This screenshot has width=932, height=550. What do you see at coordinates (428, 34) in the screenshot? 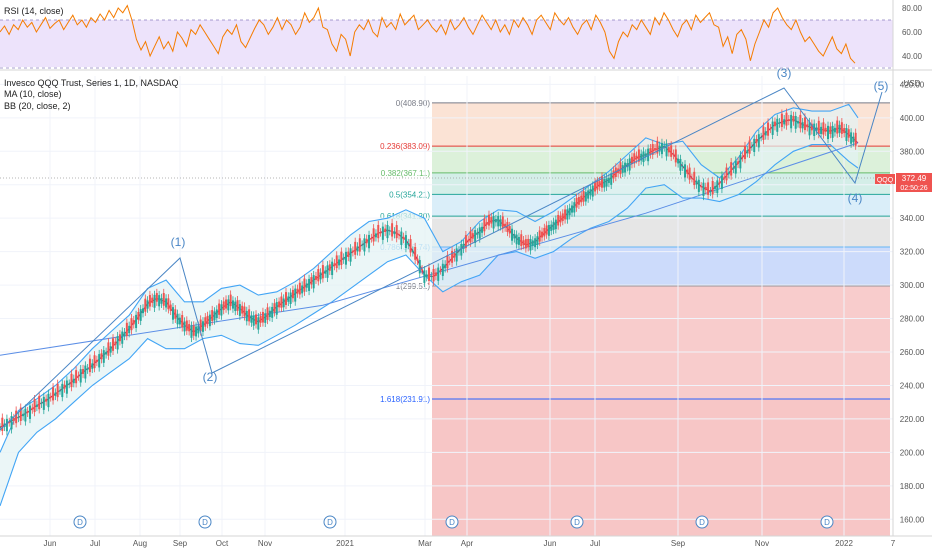
I see `rsi-line` at bounding box center [428, 34].